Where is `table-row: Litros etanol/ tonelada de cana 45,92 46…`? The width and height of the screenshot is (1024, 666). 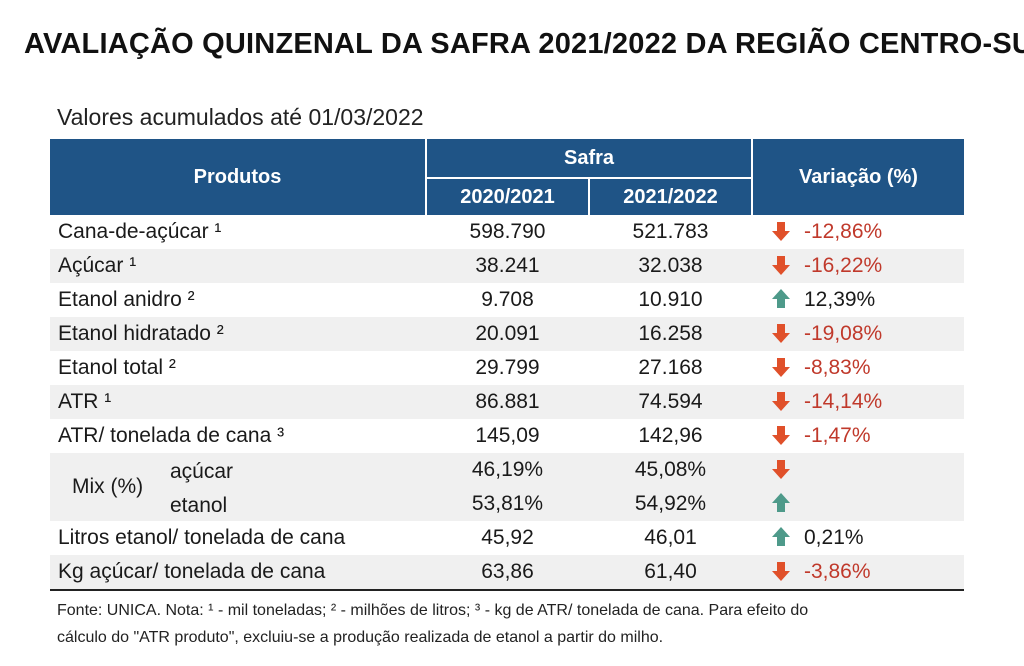
table-row: Litros etanol/ tonelada de cana 45,92 46… is located at coordinates (507, 538).